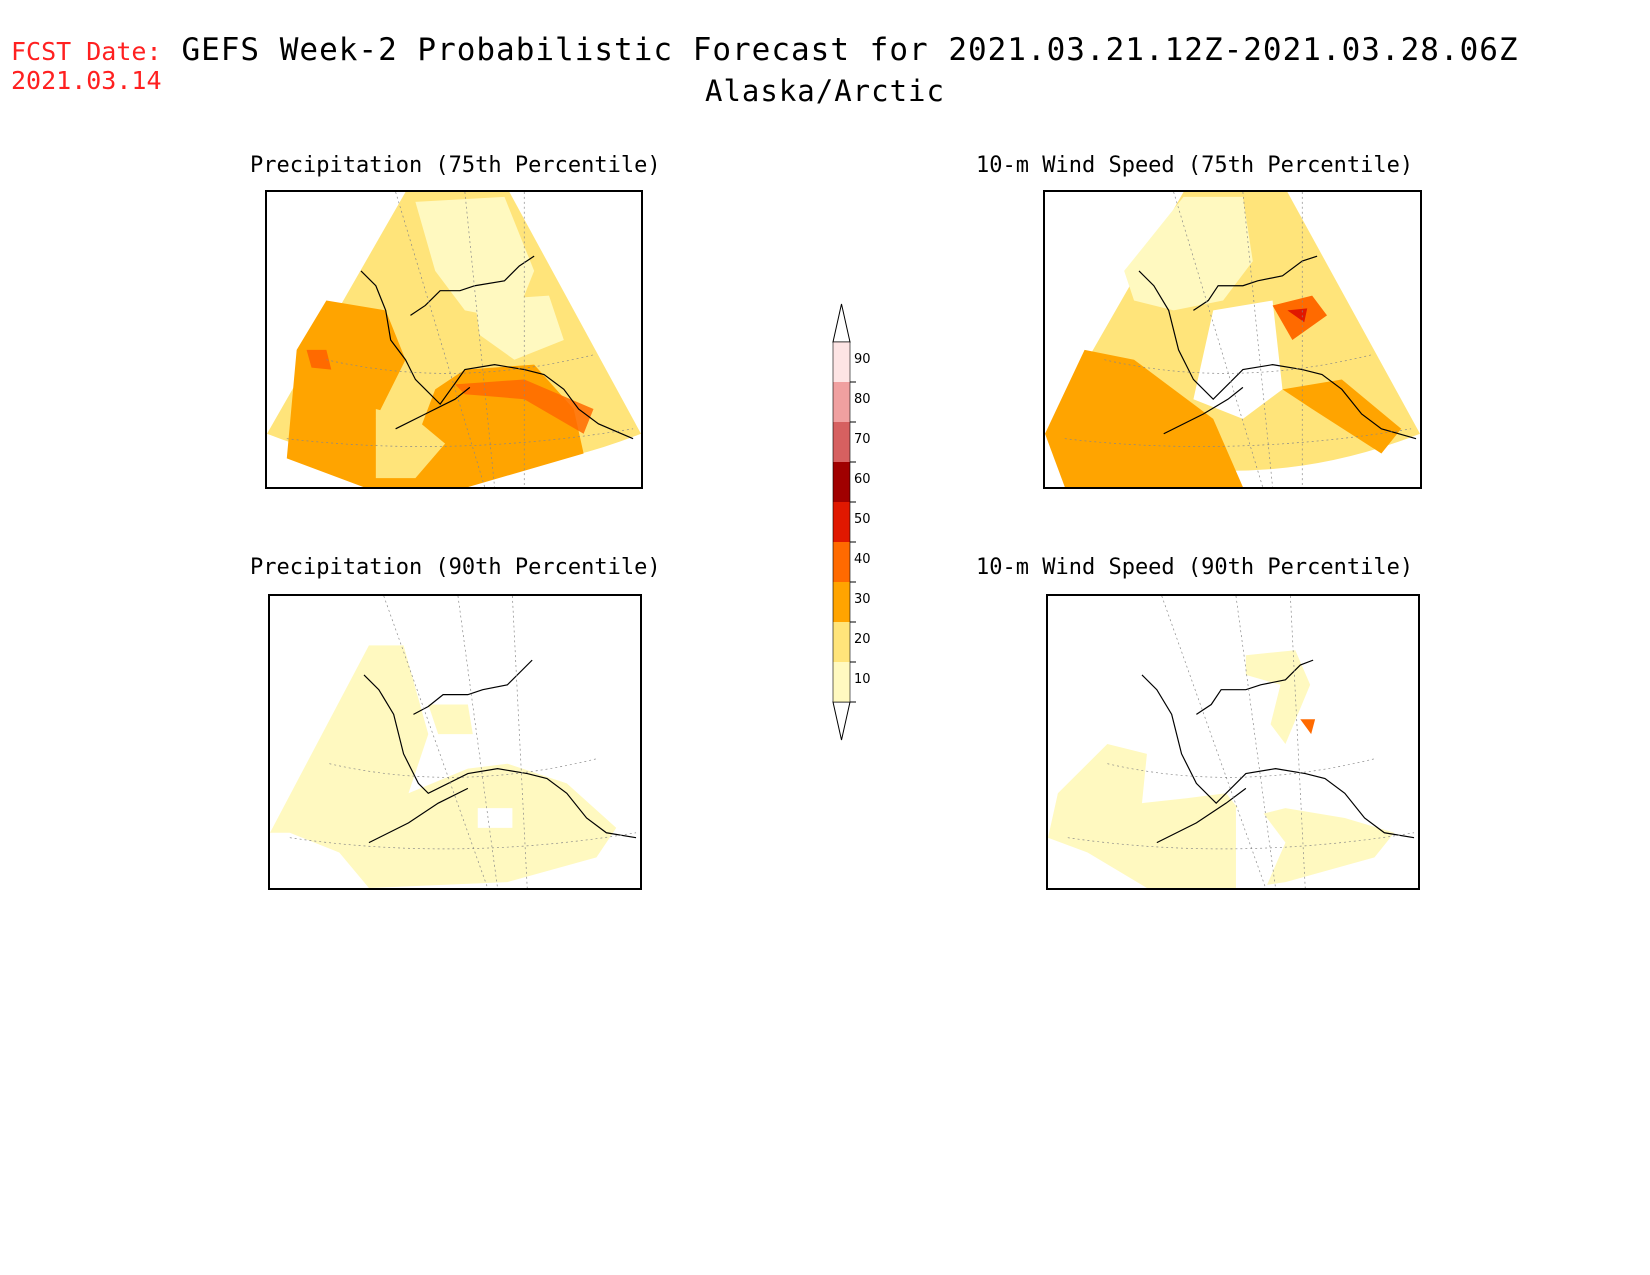  What do you see at coordinates (1188, 253) in the screenshot?
I see `wind-75-light-area` at bounding box center [1188, 253].